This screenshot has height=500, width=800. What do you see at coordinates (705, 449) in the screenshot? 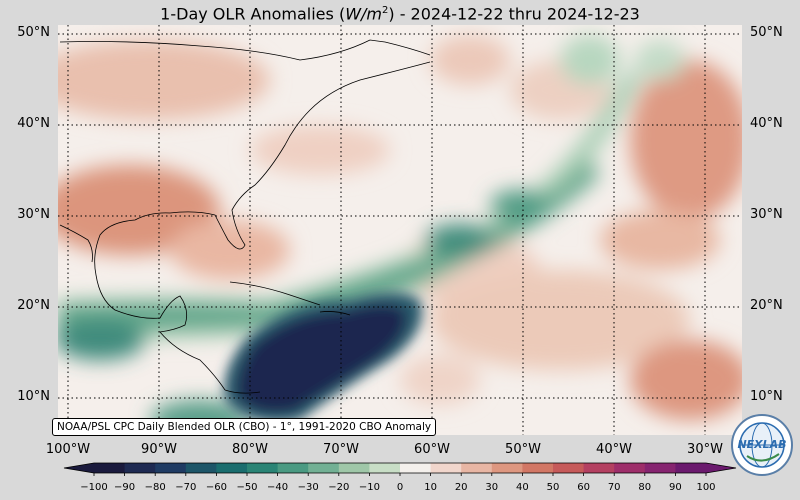
I see `lon-label: 30°W` at bounding box center [705, 449].